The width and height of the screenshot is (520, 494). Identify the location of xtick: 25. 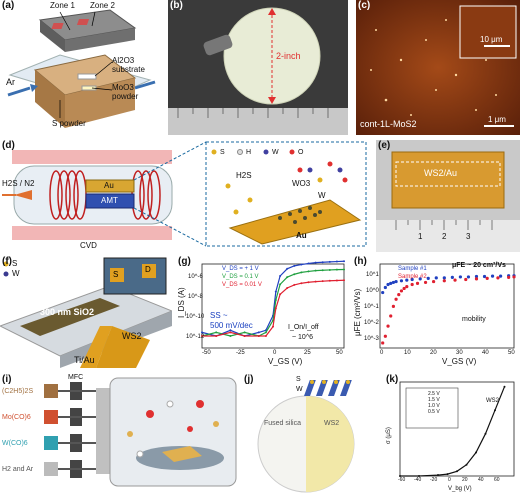
(307, 353).